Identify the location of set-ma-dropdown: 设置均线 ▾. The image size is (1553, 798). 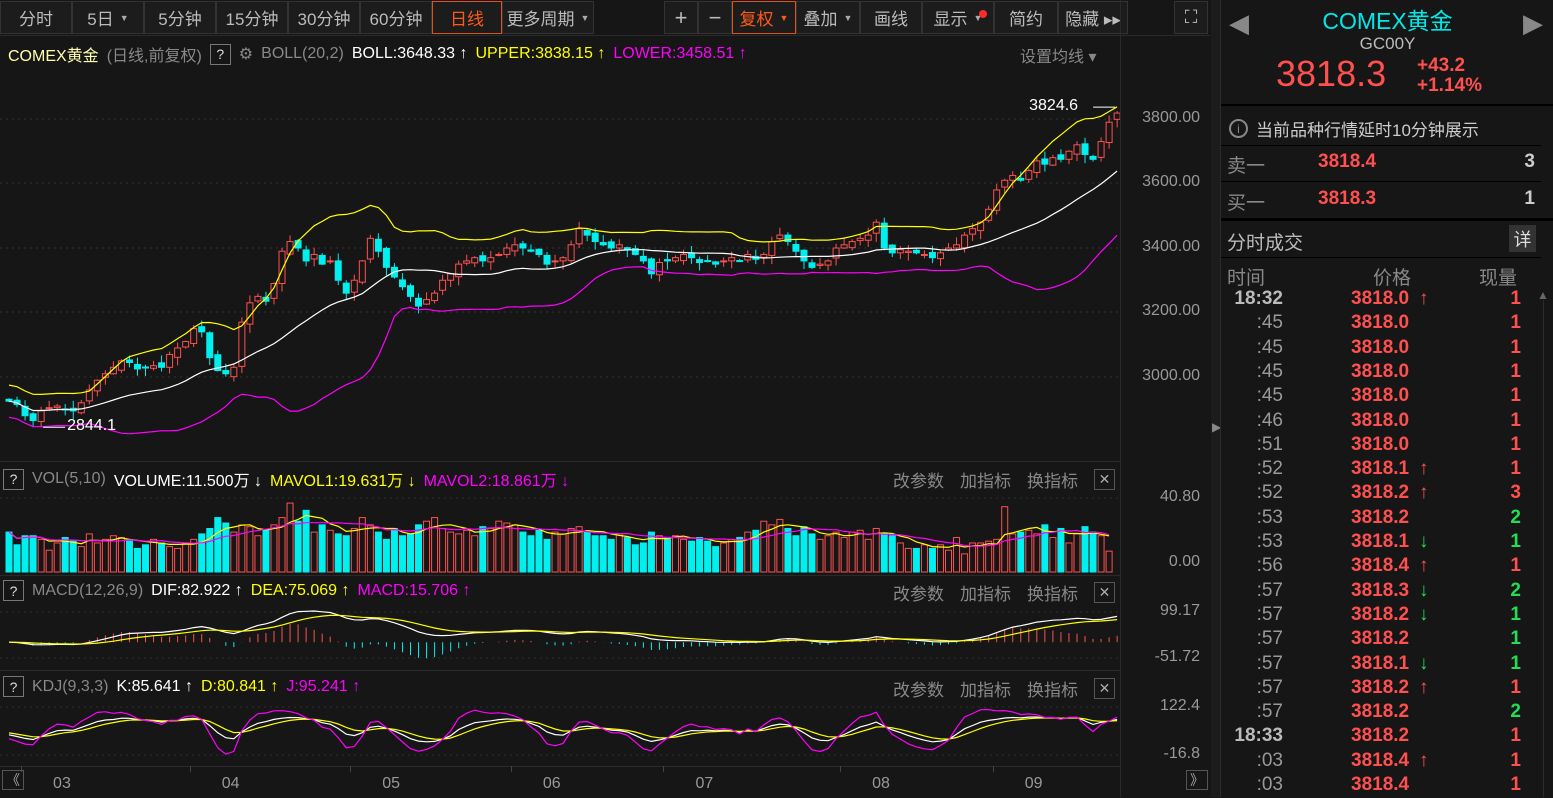
(1058, 57).